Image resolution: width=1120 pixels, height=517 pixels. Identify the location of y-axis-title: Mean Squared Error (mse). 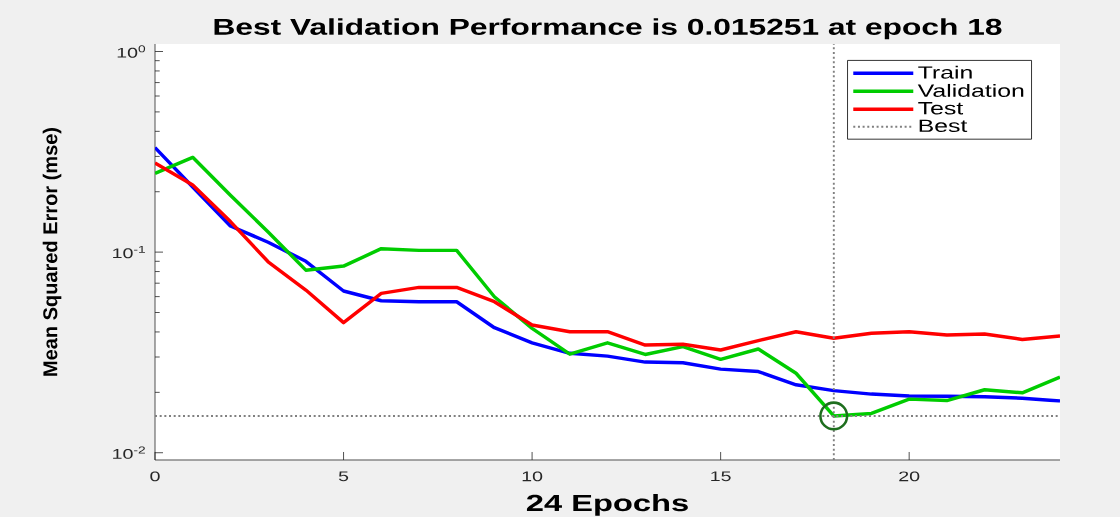
(52, 251).